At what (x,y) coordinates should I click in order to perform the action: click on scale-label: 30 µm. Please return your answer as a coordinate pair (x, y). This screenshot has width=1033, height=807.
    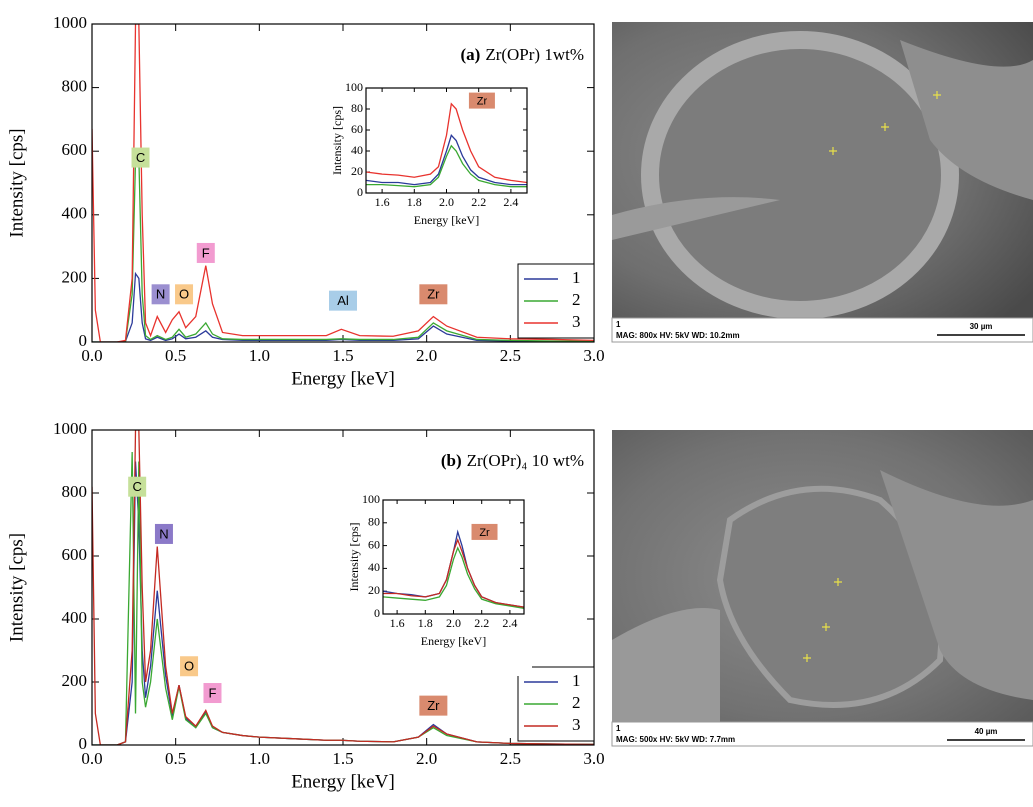
    Looking at the image, I should click on (981, 326).